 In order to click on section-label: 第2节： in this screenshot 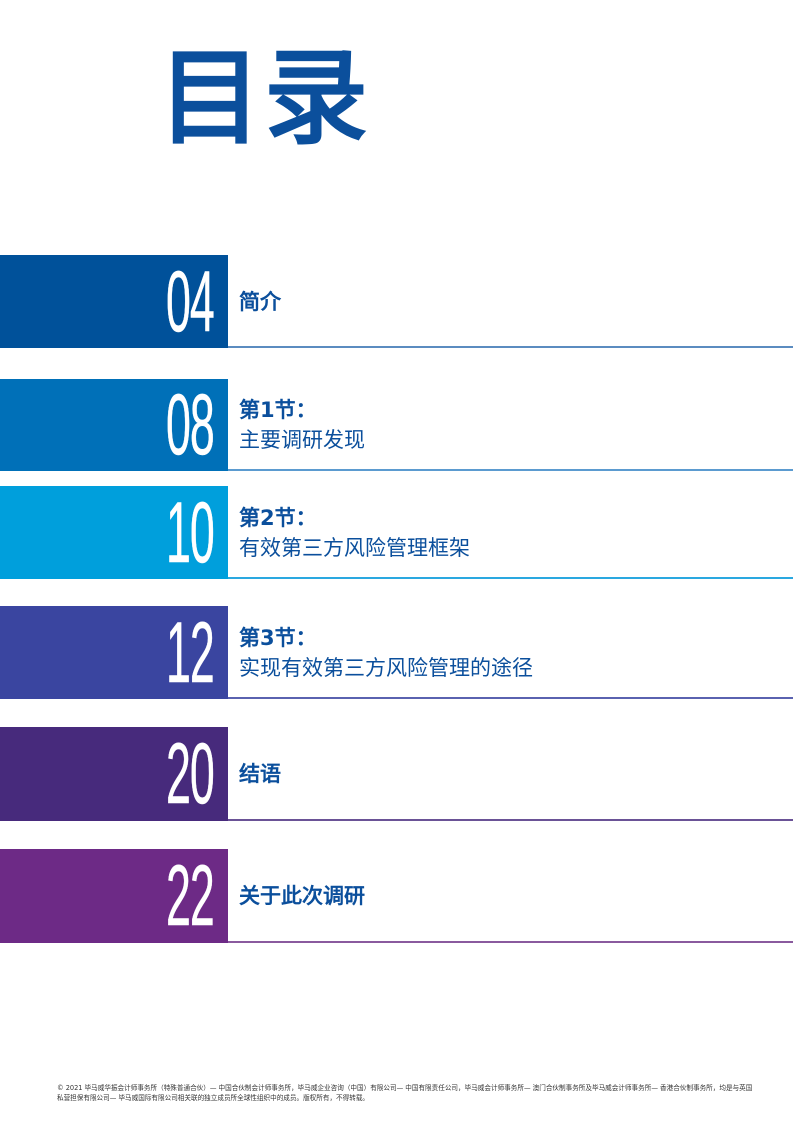, I will do `click(278, 517)`.